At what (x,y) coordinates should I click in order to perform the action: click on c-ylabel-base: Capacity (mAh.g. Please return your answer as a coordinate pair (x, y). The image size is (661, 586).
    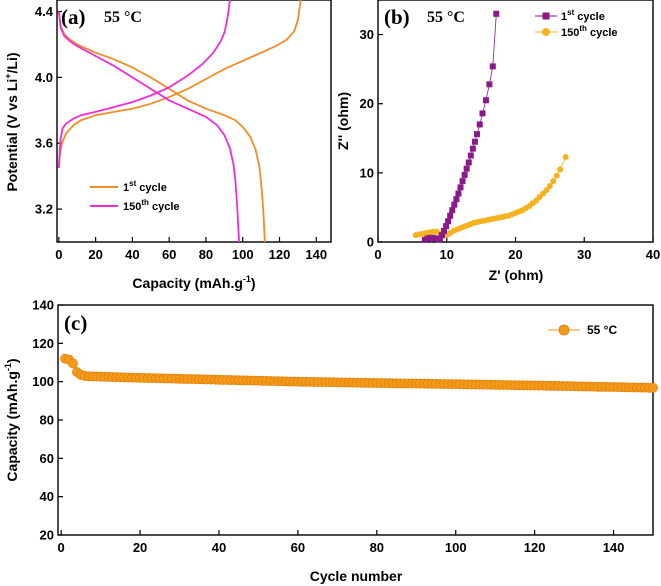
    Looking at the image, I should click on (12, 426).